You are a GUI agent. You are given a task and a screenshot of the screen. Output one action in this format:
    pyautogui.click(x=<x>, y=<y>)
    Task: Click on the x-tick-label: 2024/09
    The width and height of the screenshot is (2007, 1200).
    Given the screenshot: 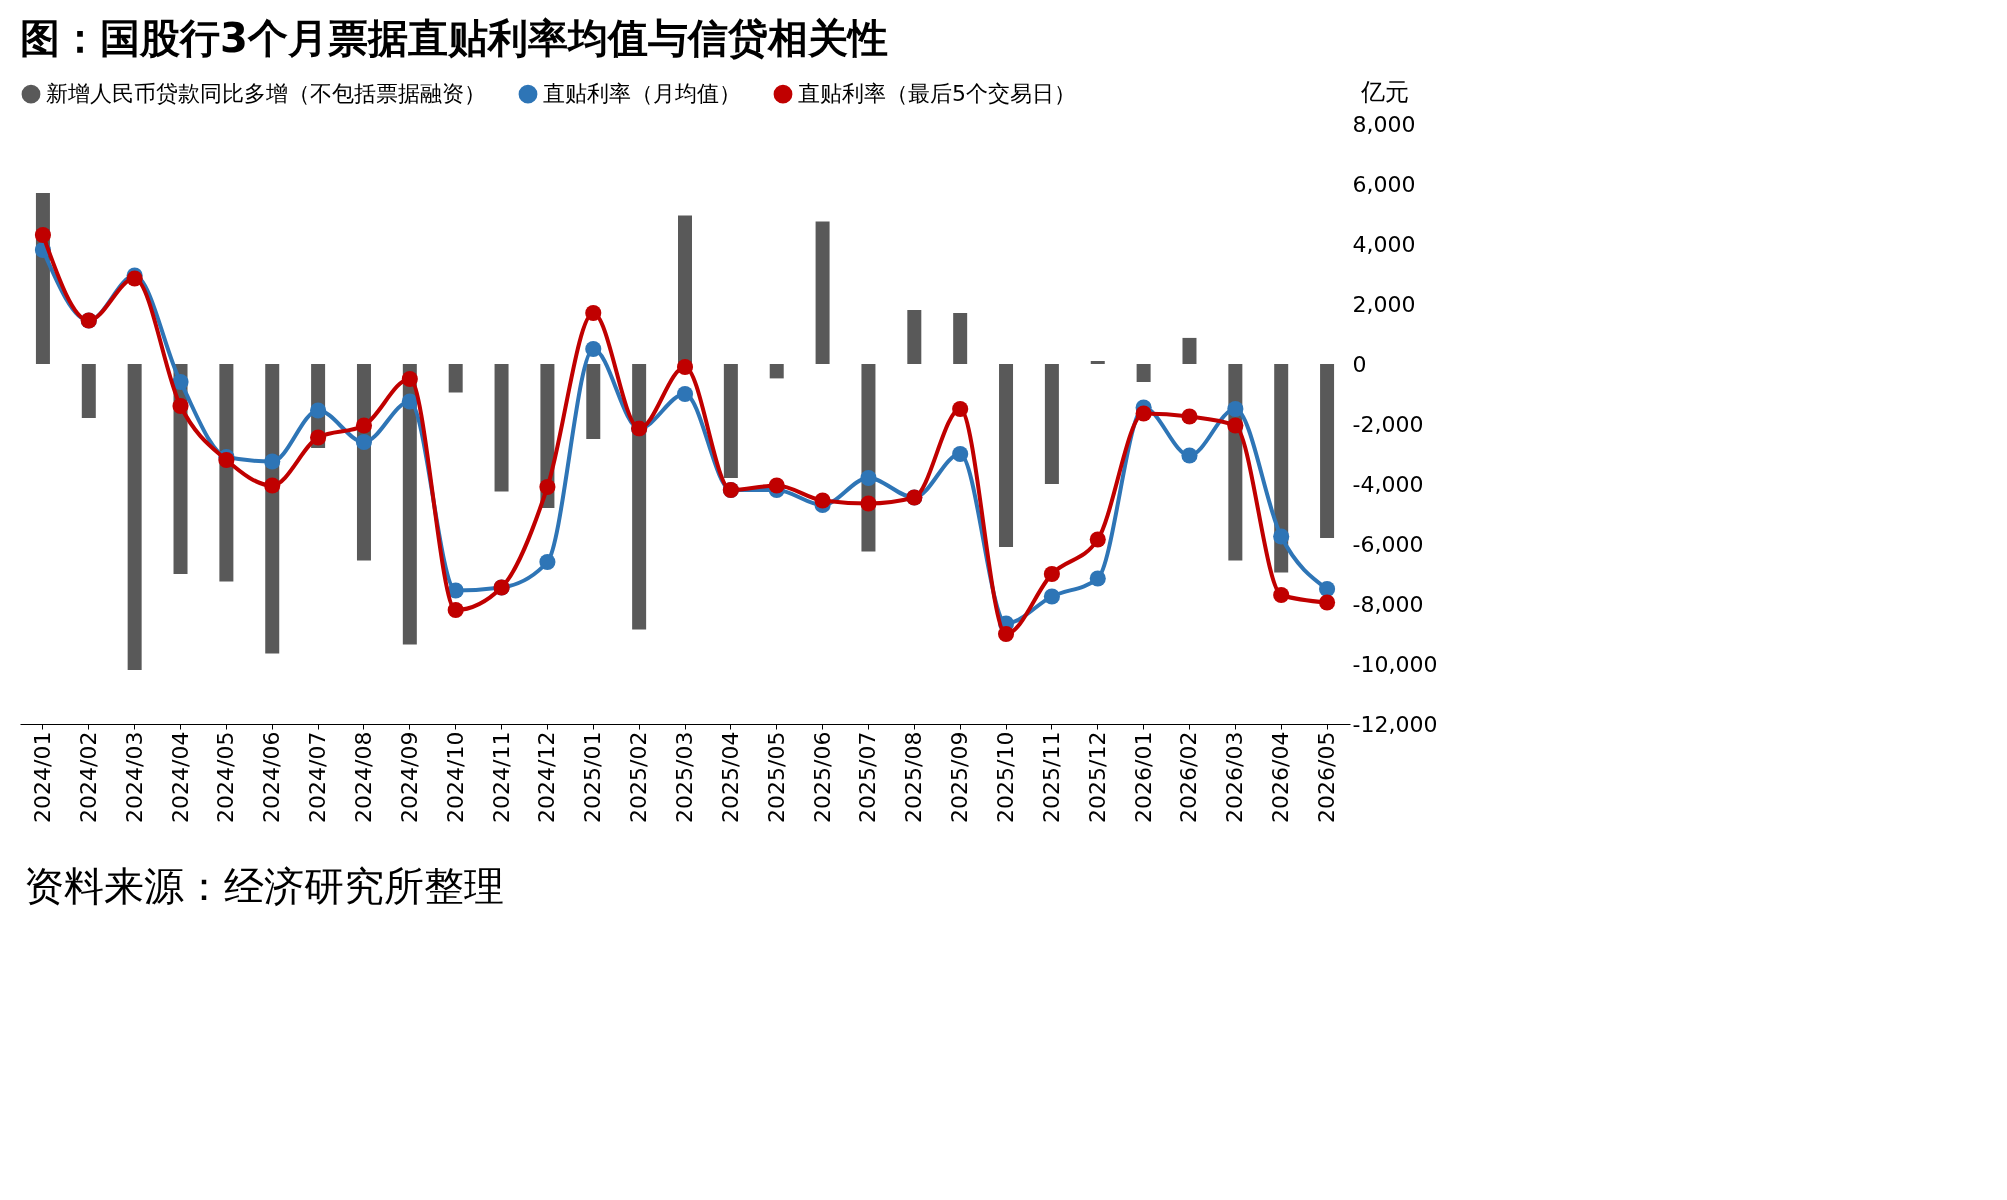 What is the action you would take?
    pyautogui.click(x=409, y=777)
    